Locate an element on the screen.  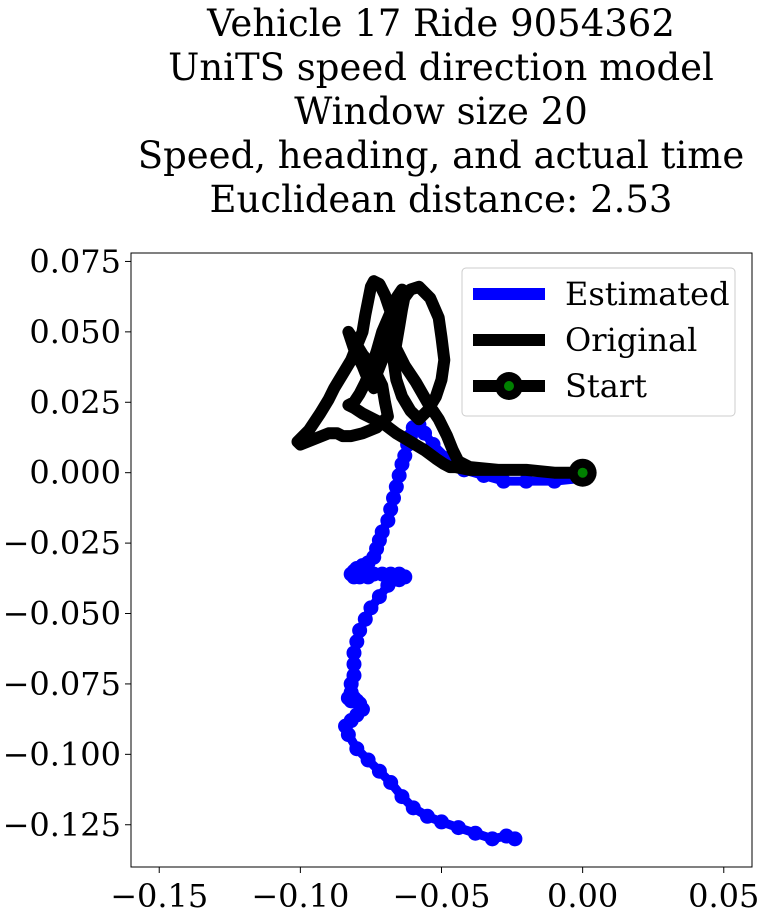
y-tick-label: 0.075 is located at coordinates (75, 261).